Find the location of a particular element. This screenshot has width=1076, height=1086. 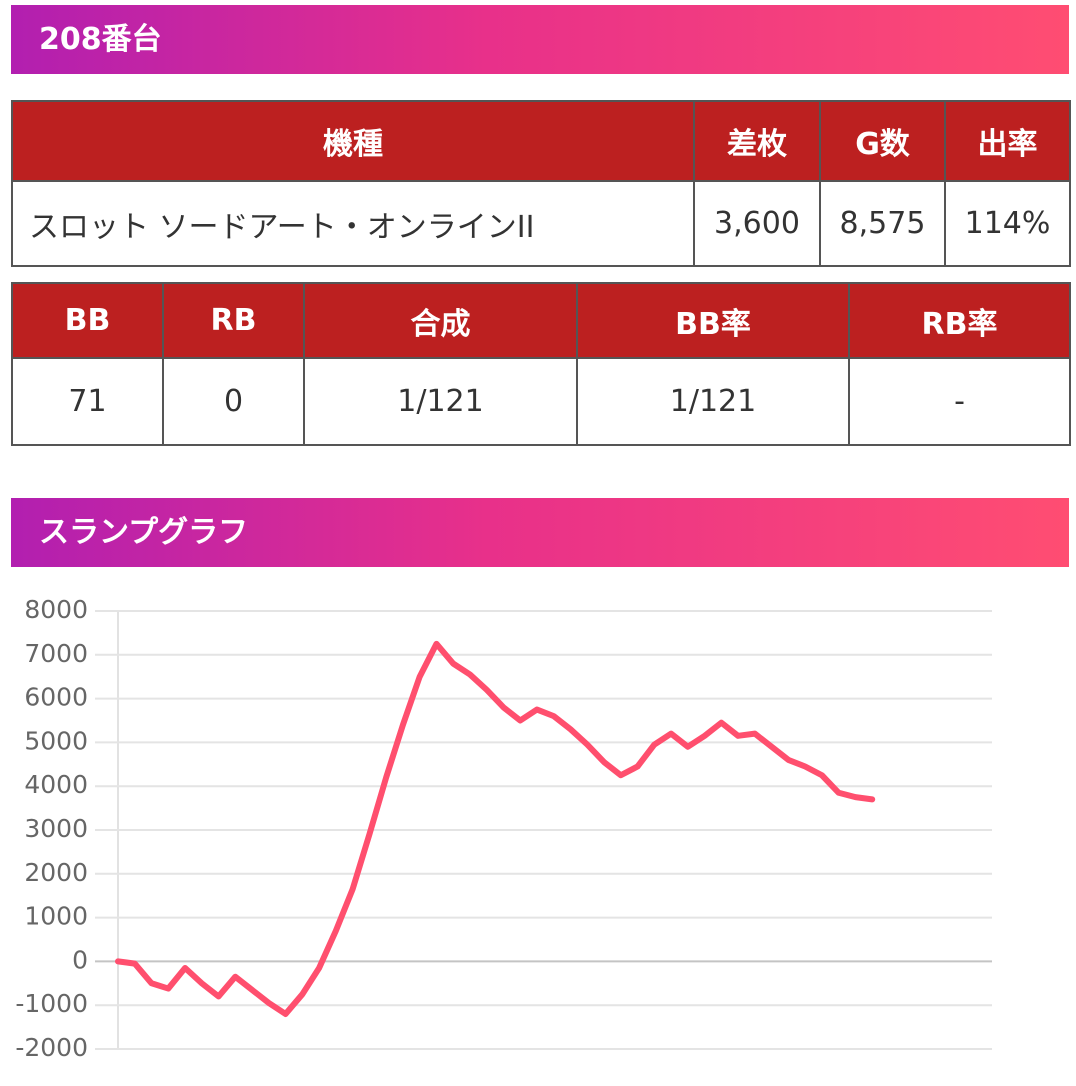

y-tick-label: 6000 is located at coordinates (56, 697).